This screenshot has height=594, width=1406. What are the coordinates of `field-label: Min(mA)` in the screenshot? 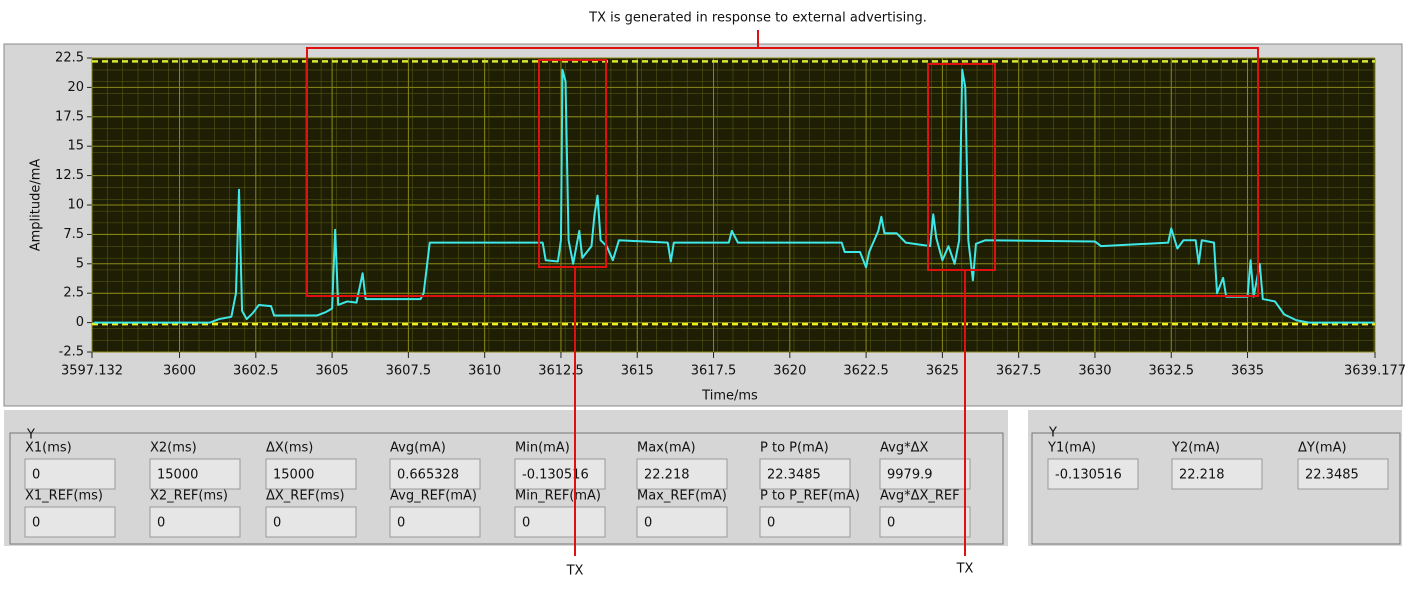 It's located at (542, 448).